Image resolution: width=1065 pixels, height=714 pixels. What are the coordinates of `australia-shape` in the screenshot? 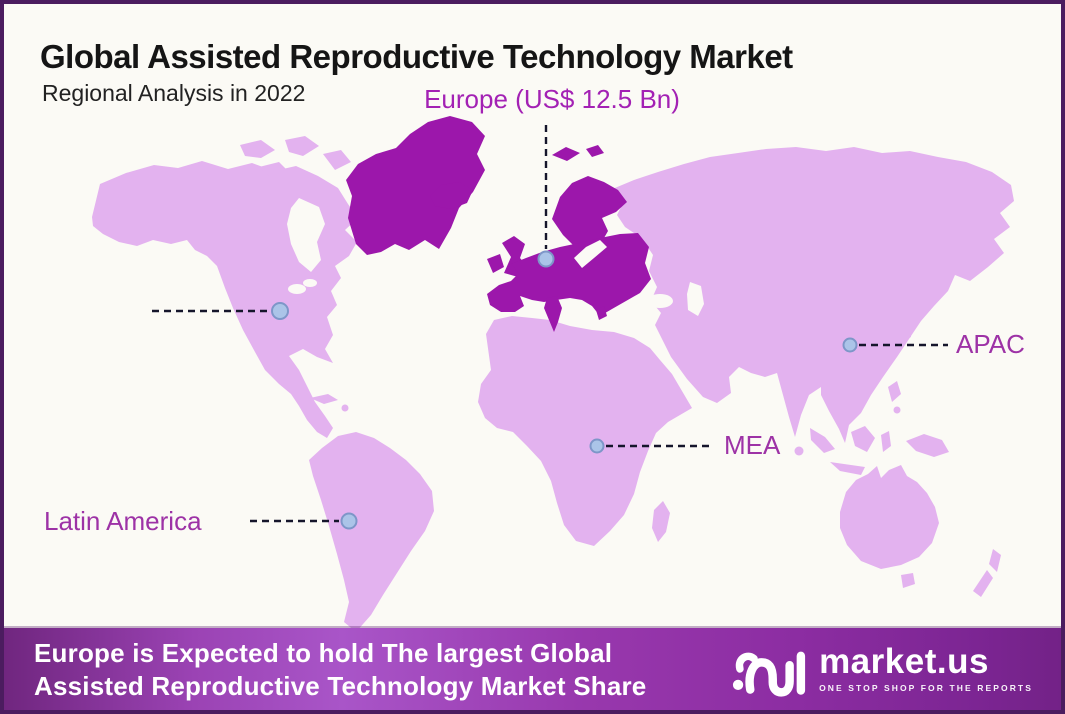 It's located at (889, 526).